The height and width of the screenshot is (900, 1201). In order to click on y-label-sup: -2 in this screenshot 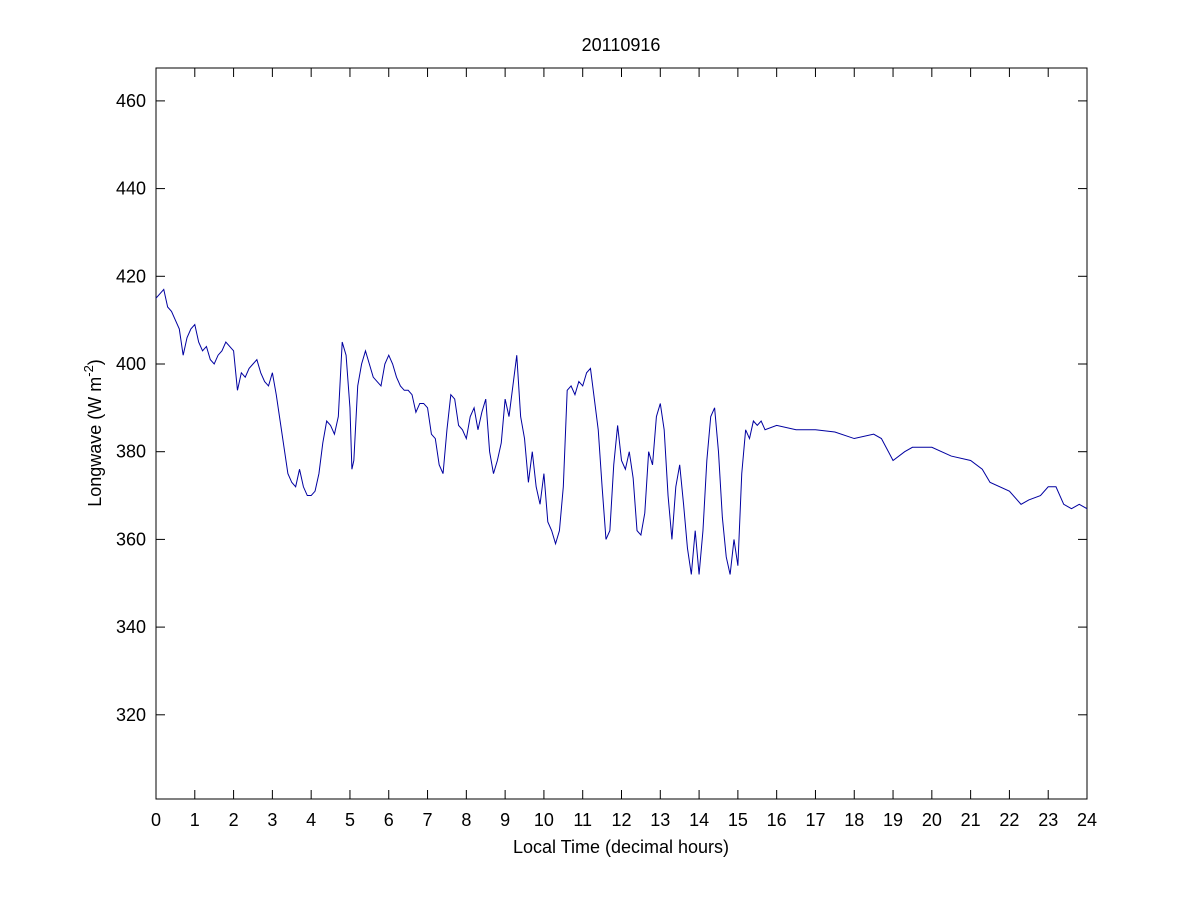, I will do `click(88, 371)`.